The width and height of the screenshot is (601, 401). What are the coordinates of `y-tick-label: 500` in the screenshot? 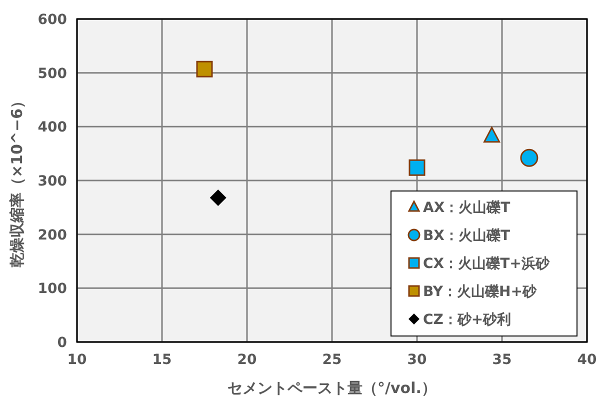 It's located at (53, 74).